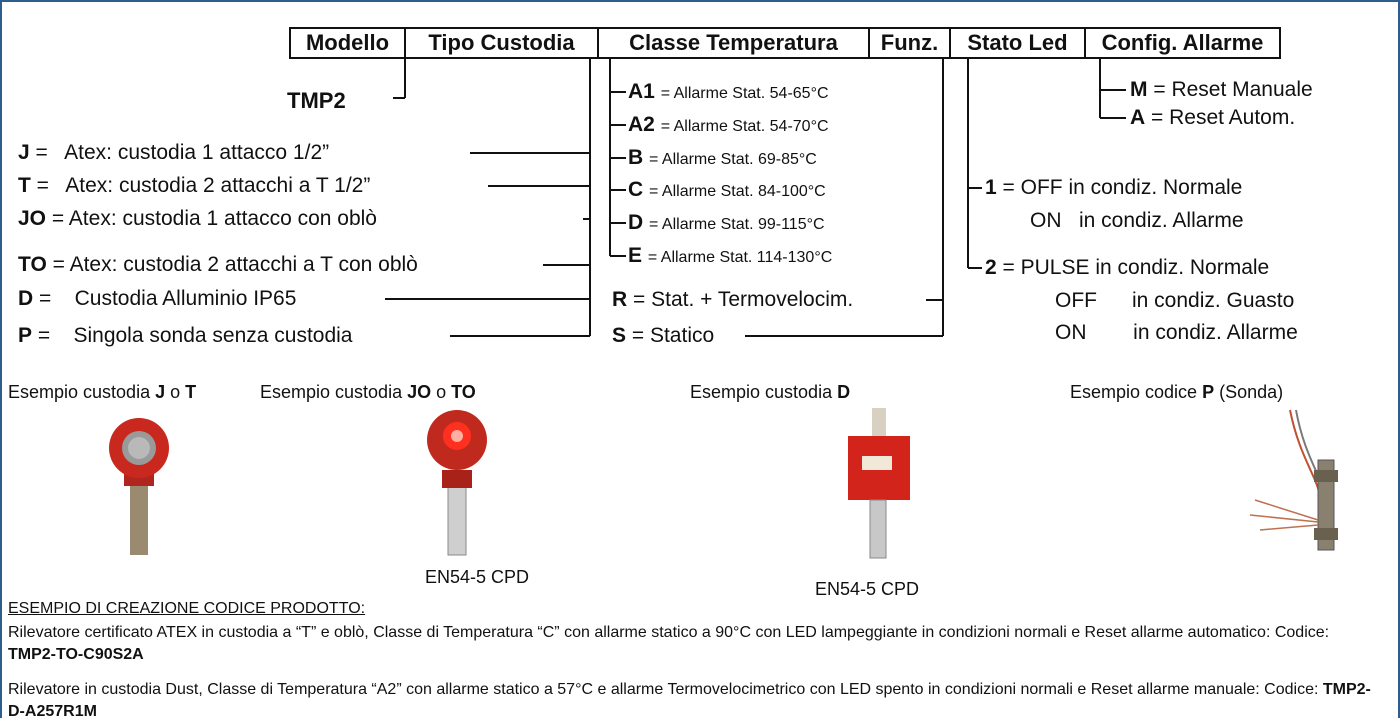  What do you see at coordinates (1113, 187) in the screenshot?
I see `led-line: 1 = OFF in condiz. Normale` at bounding box center [1113, 187].